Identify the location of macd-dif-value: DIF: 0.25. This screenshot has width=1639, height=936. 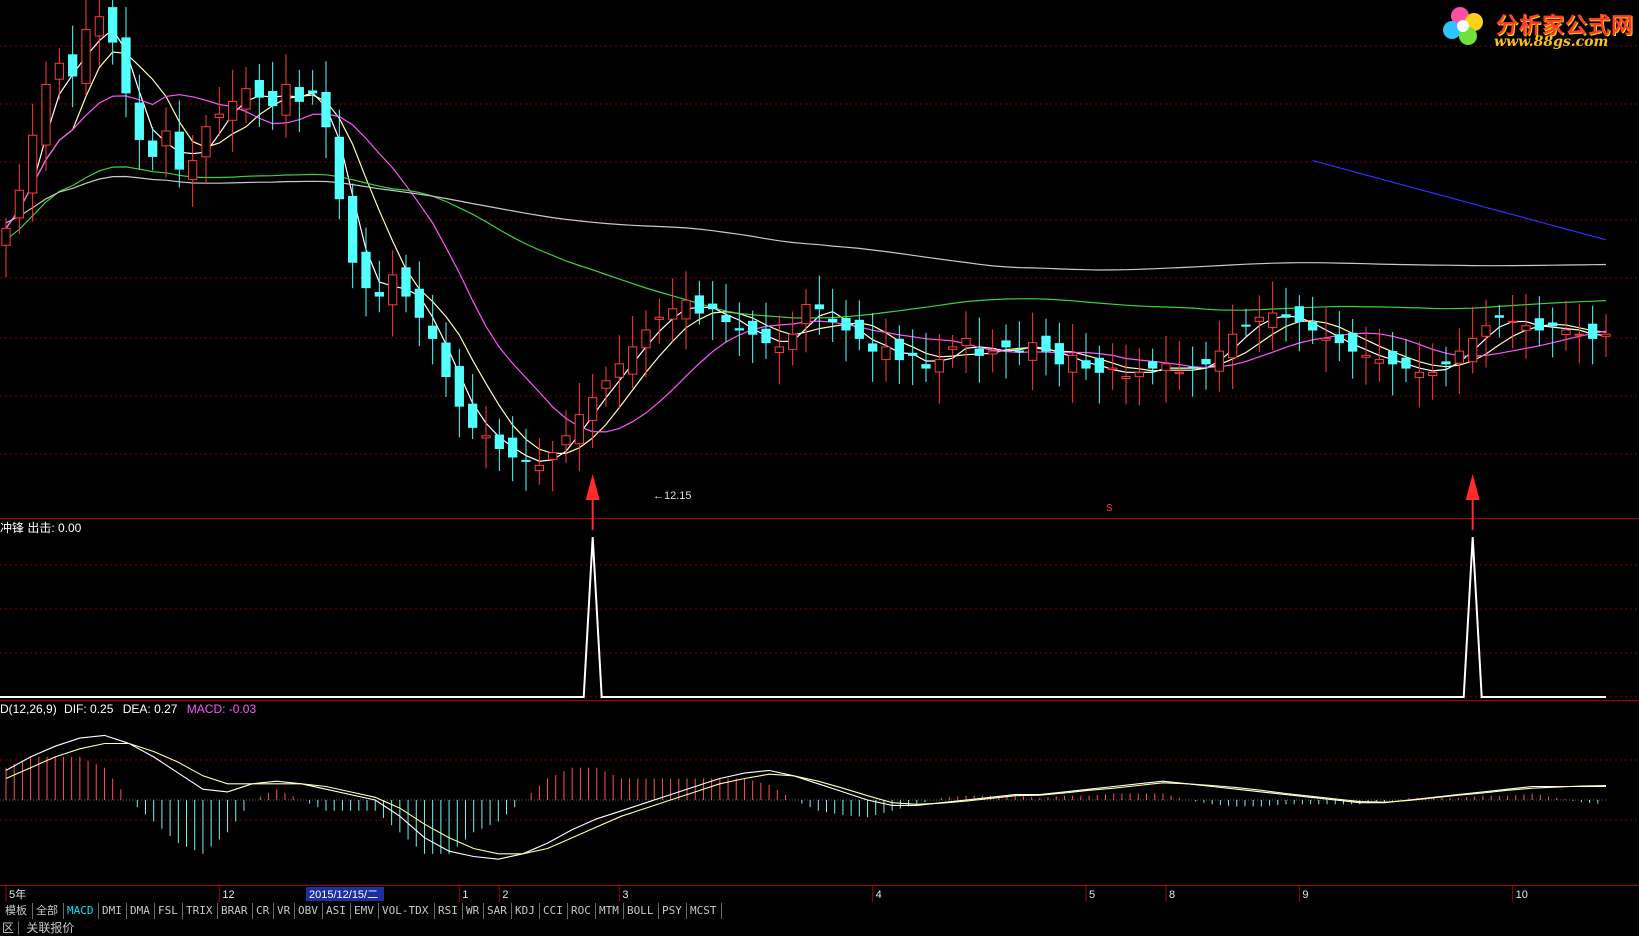
(89, 709).